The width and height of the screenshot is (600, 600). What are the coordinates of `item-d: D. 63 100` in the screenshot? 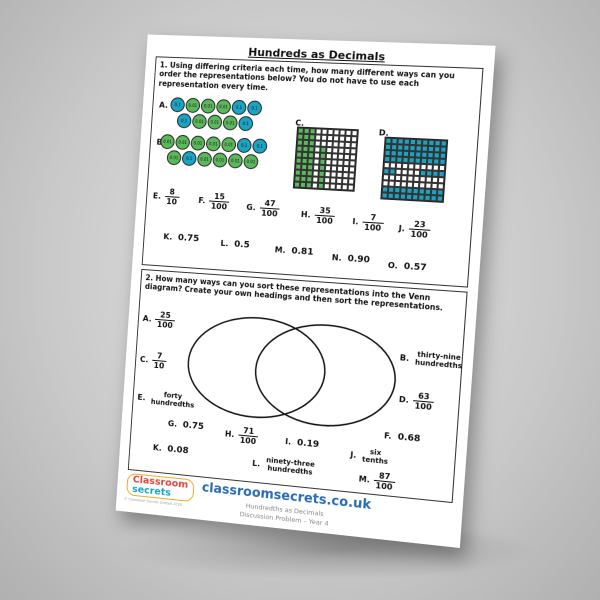 It's located at (416, 401).